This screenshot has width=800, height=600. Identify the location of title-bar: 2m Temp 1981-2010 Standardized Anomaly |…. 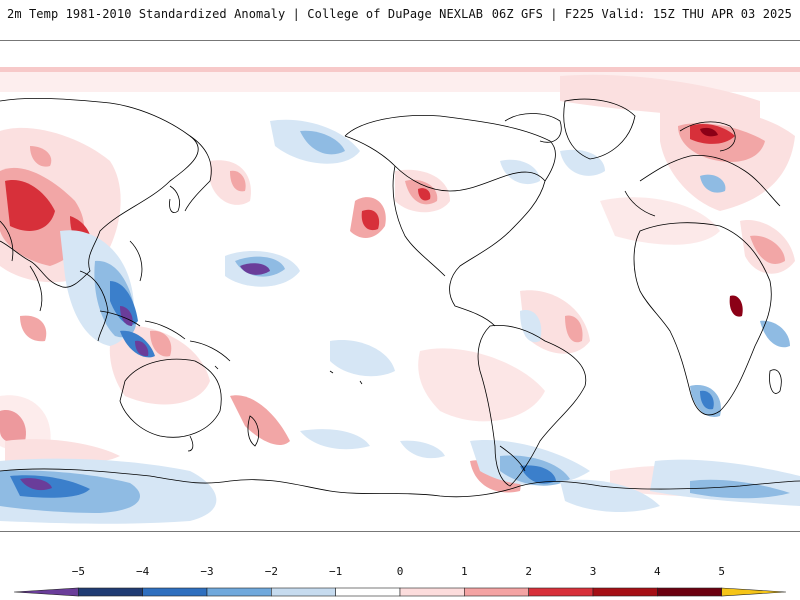
(400, 15).